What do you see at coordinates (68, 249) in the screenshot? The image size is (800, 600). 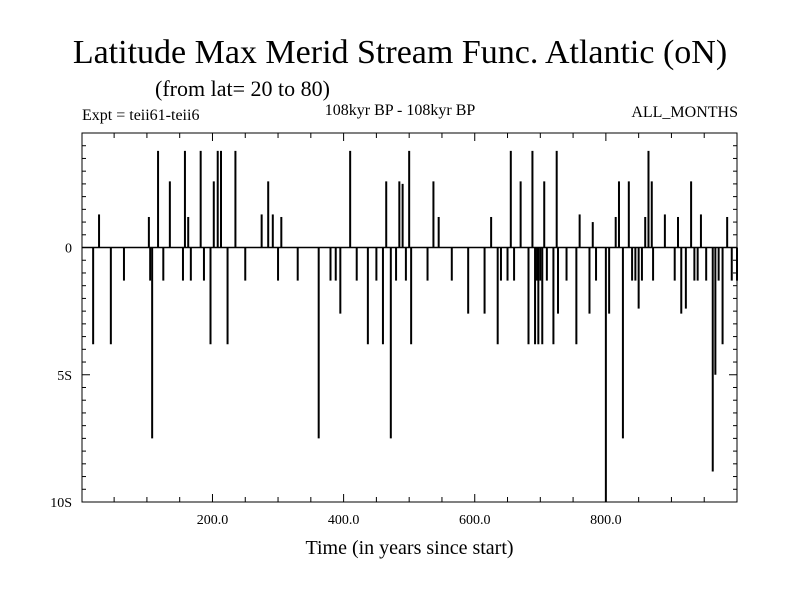 I see `y-tick-label: 0` at bounding box center [68, 249].